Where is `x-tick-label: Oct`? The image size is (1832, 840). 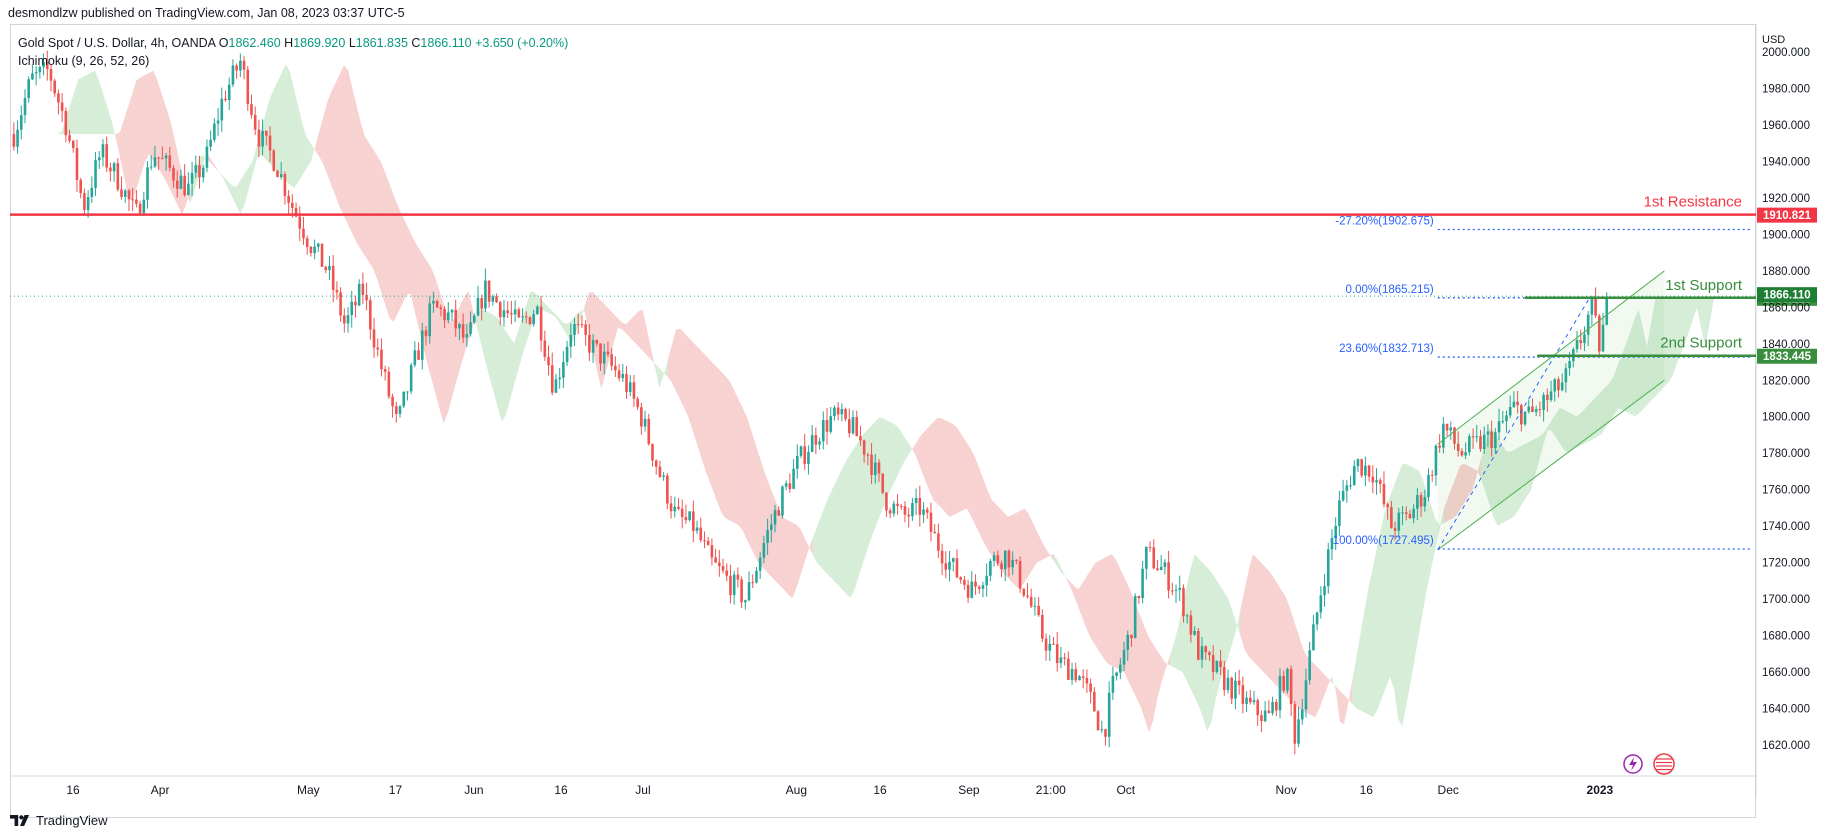
x-tick-label: Oct is located at coordinates (1125, 790).